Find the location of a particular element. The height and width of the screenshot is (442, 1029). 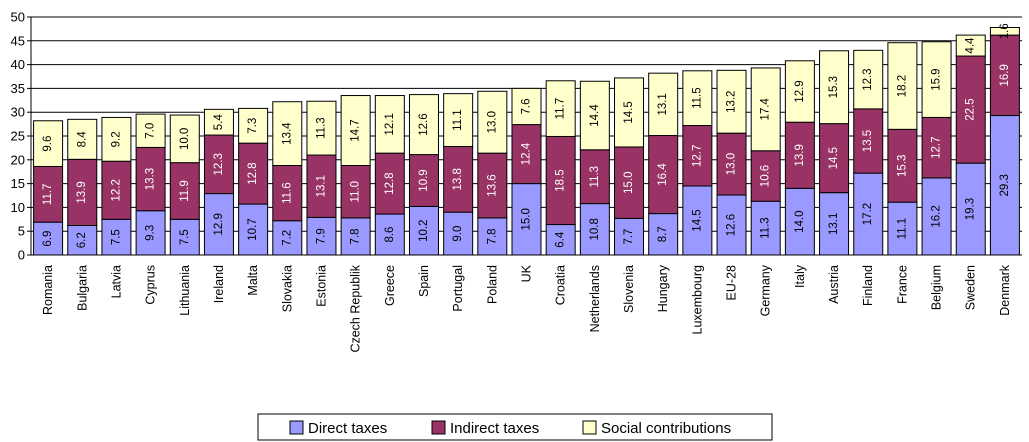

data-label-social-contributions: 11.3 is located at coordinates (321, 128).